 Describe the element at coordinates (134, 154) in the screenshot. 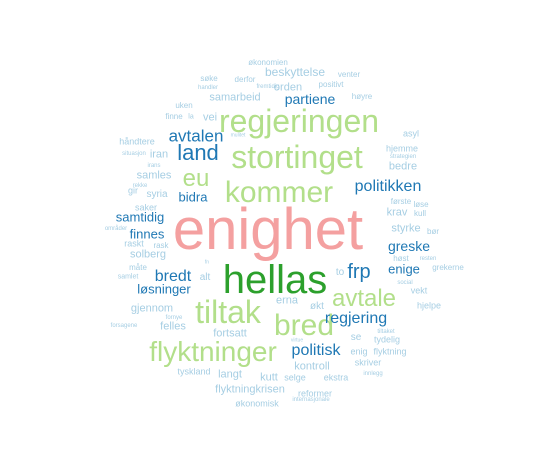

I see `word-situasjon: situasjon` at that location.